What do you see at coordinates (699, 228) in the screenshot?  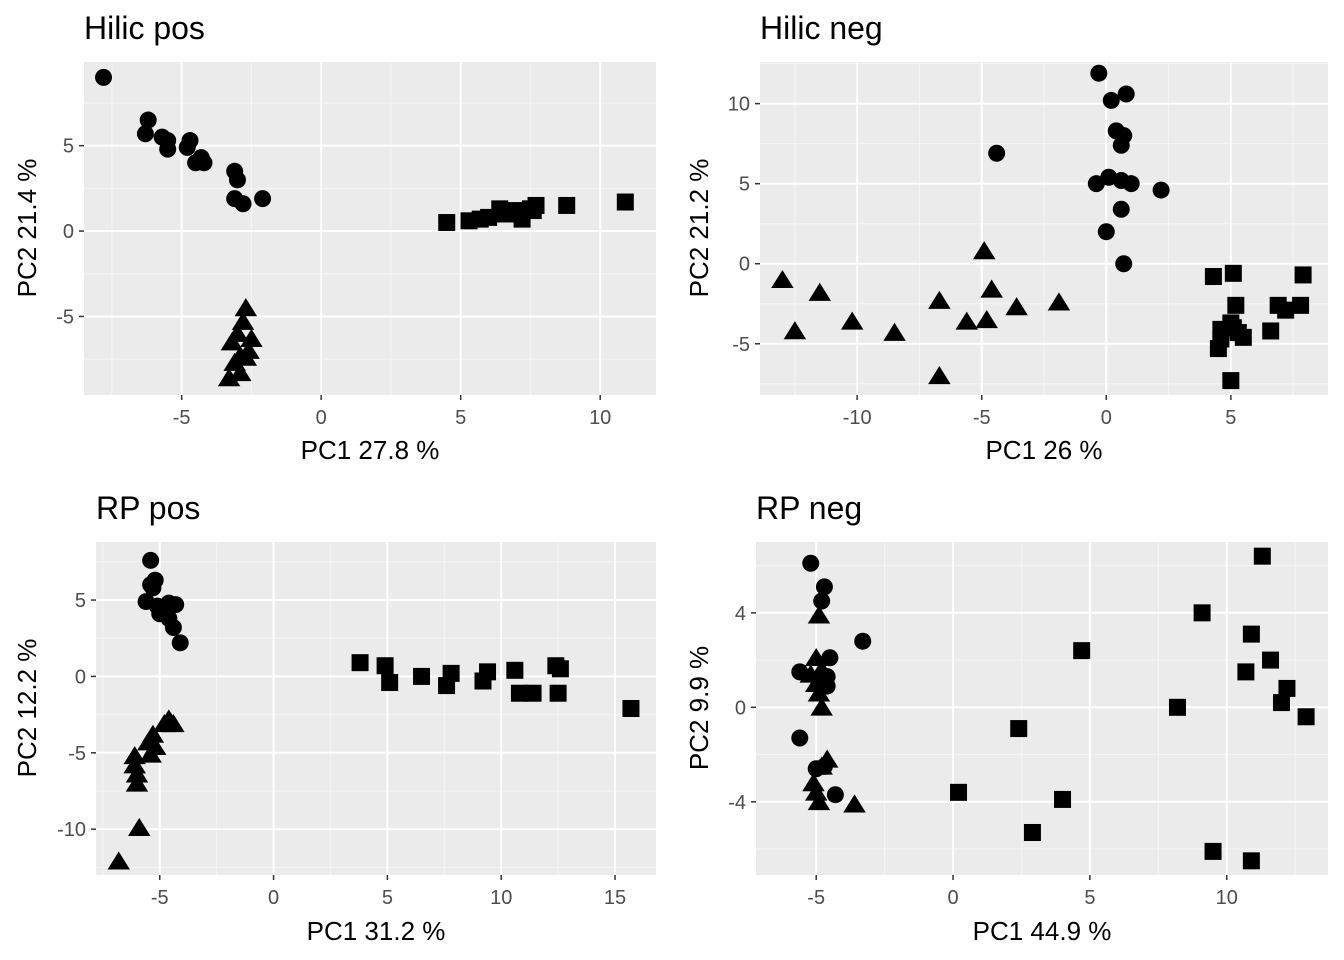 I see `y-axis-label: PC2 21.2 %` at bounding box center [699, 228].